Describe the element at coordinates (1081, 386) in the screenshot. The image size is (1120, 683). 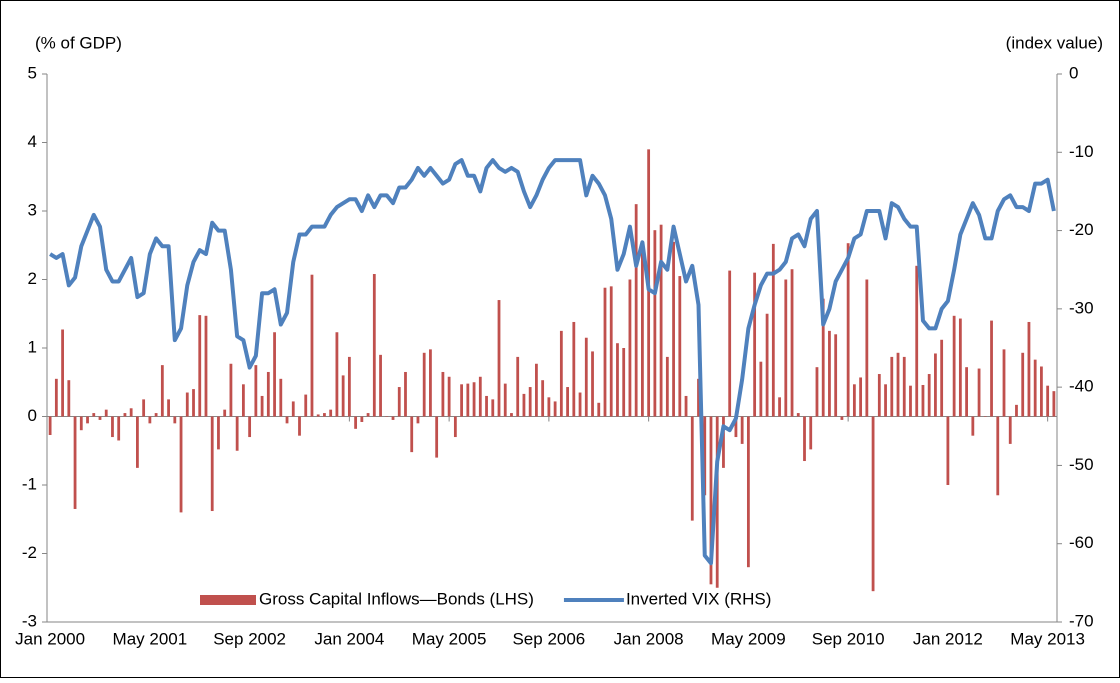
I see `y2-tick-label: -40` at that location.